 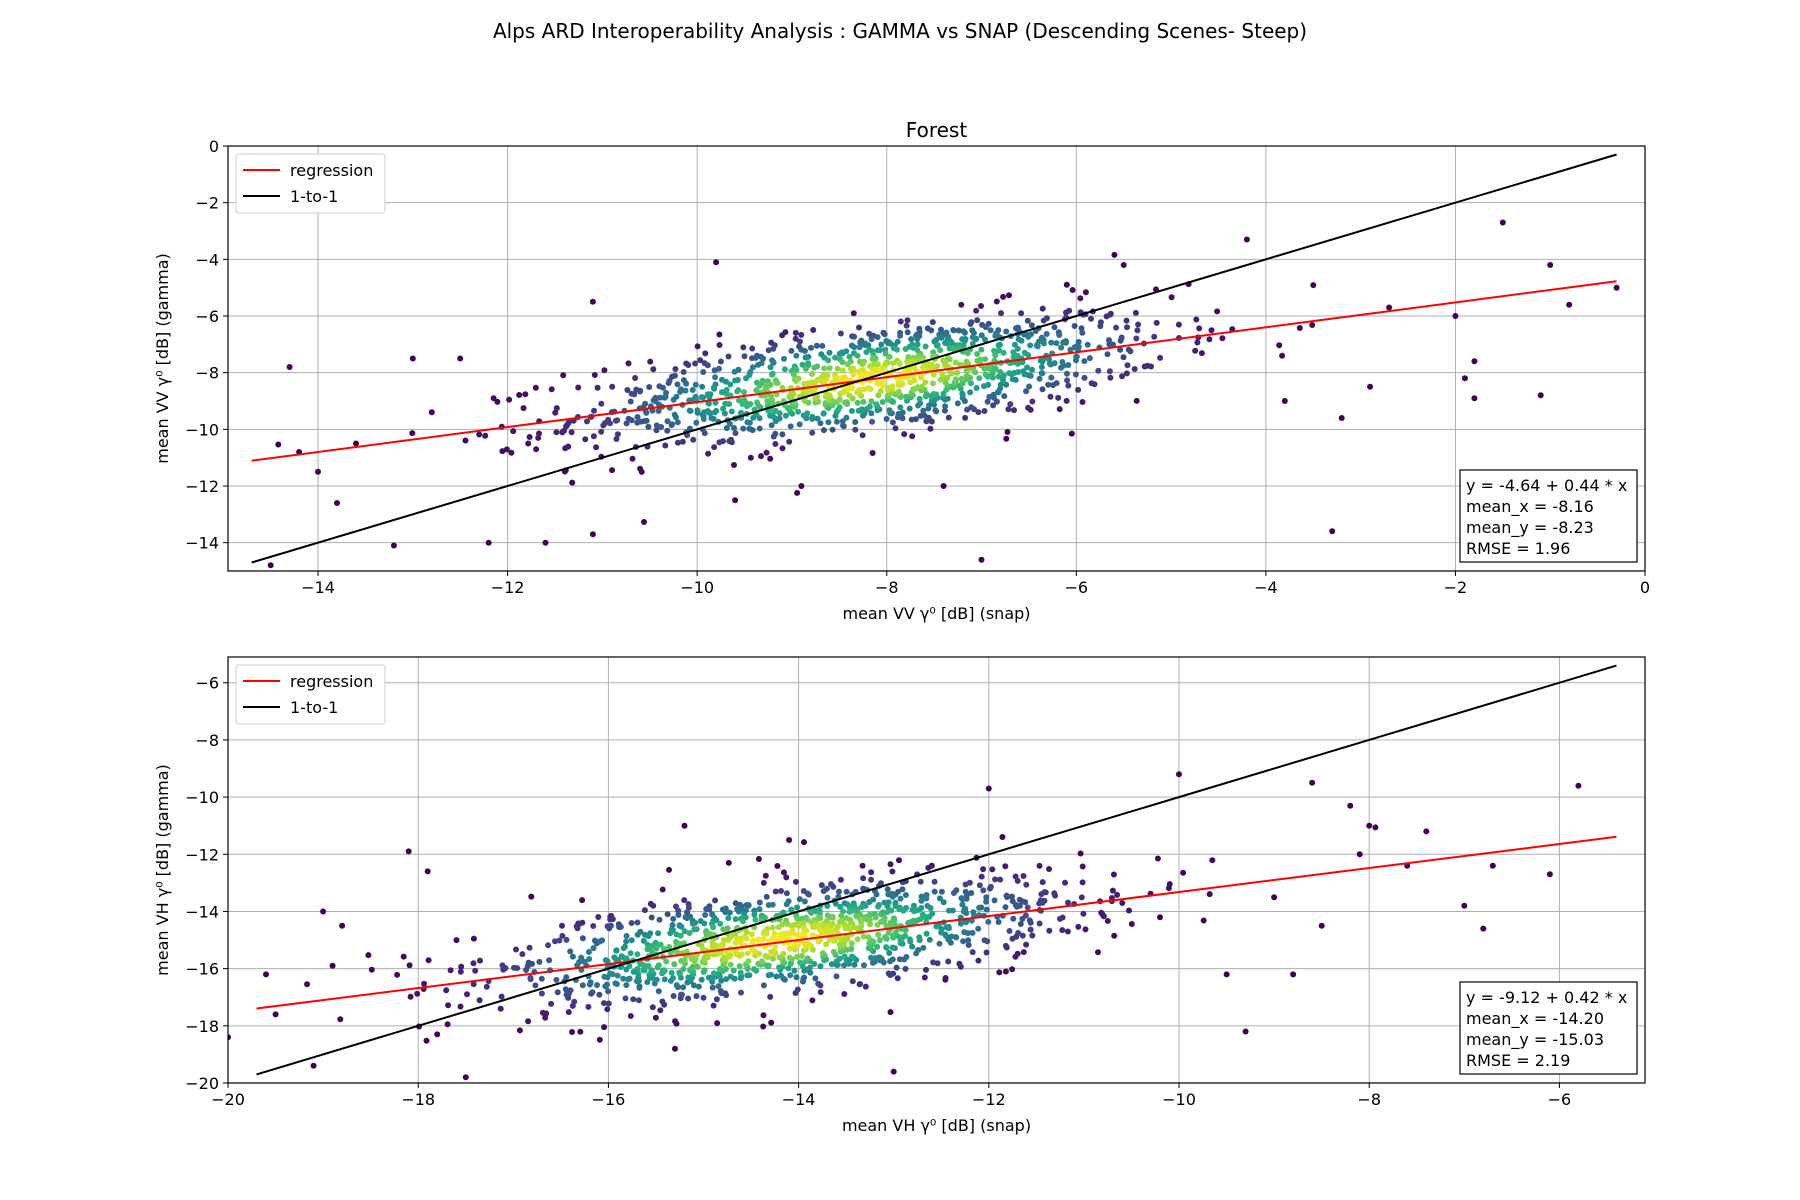 I want to click on y-tick-label: −8, so click(x=207, y=373).